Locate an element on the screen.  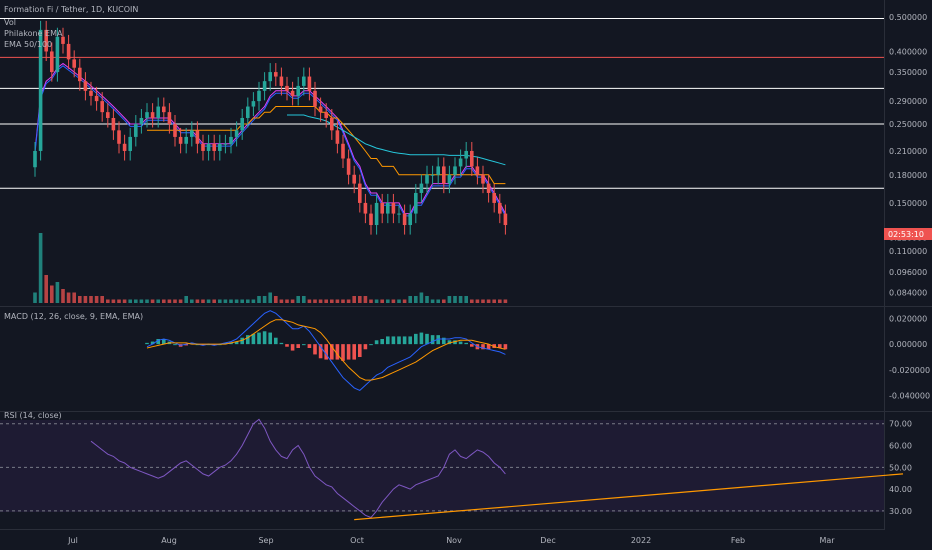
rsi-tick-label: 40.00 is located at coordinates (900, 489).